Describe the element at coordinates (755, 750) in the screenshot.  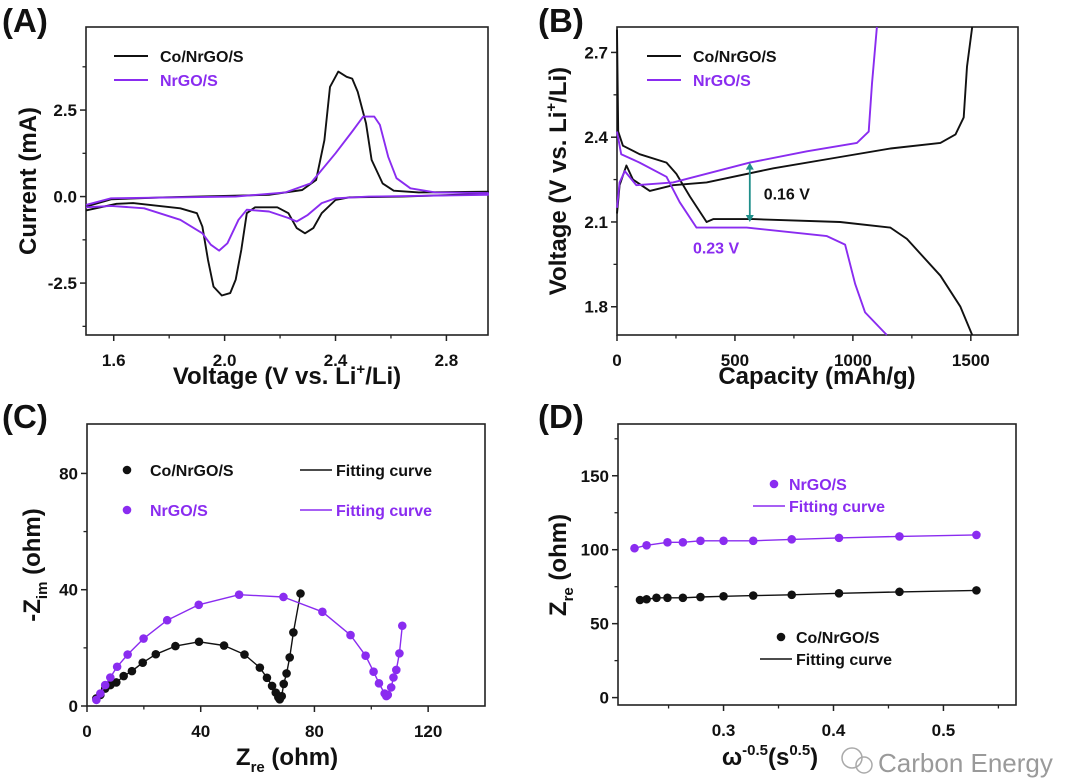
I see `axis-title-part: -0.5` at that location.